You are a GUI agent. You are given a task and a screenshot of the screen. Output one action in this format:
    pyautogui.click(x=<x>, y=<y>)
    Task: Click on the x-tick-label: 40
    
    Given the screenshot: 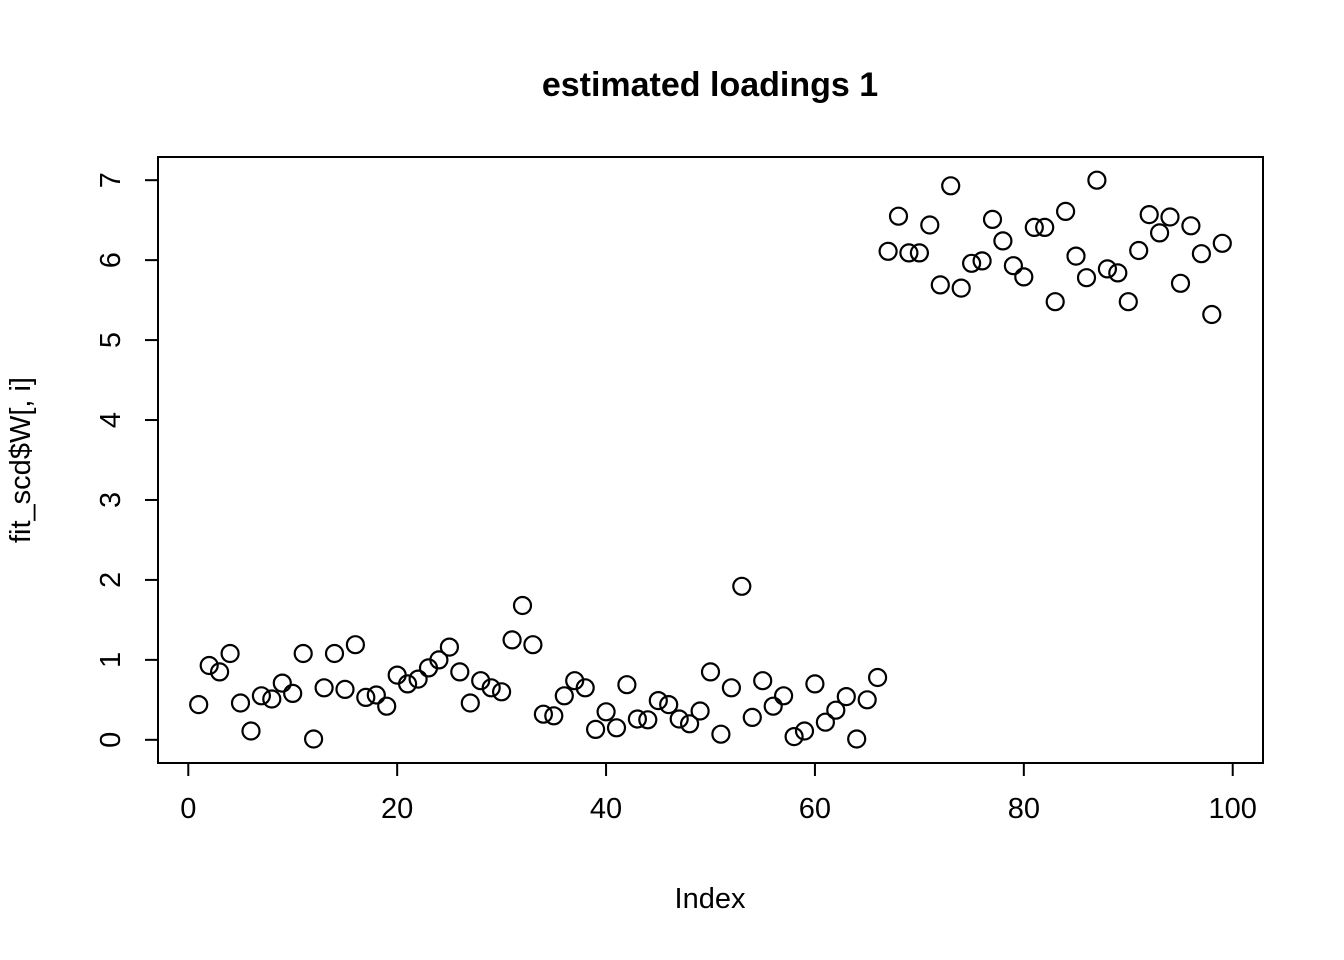 What is the action you would take?
    pyautogui.click(x=606, y=809)
    